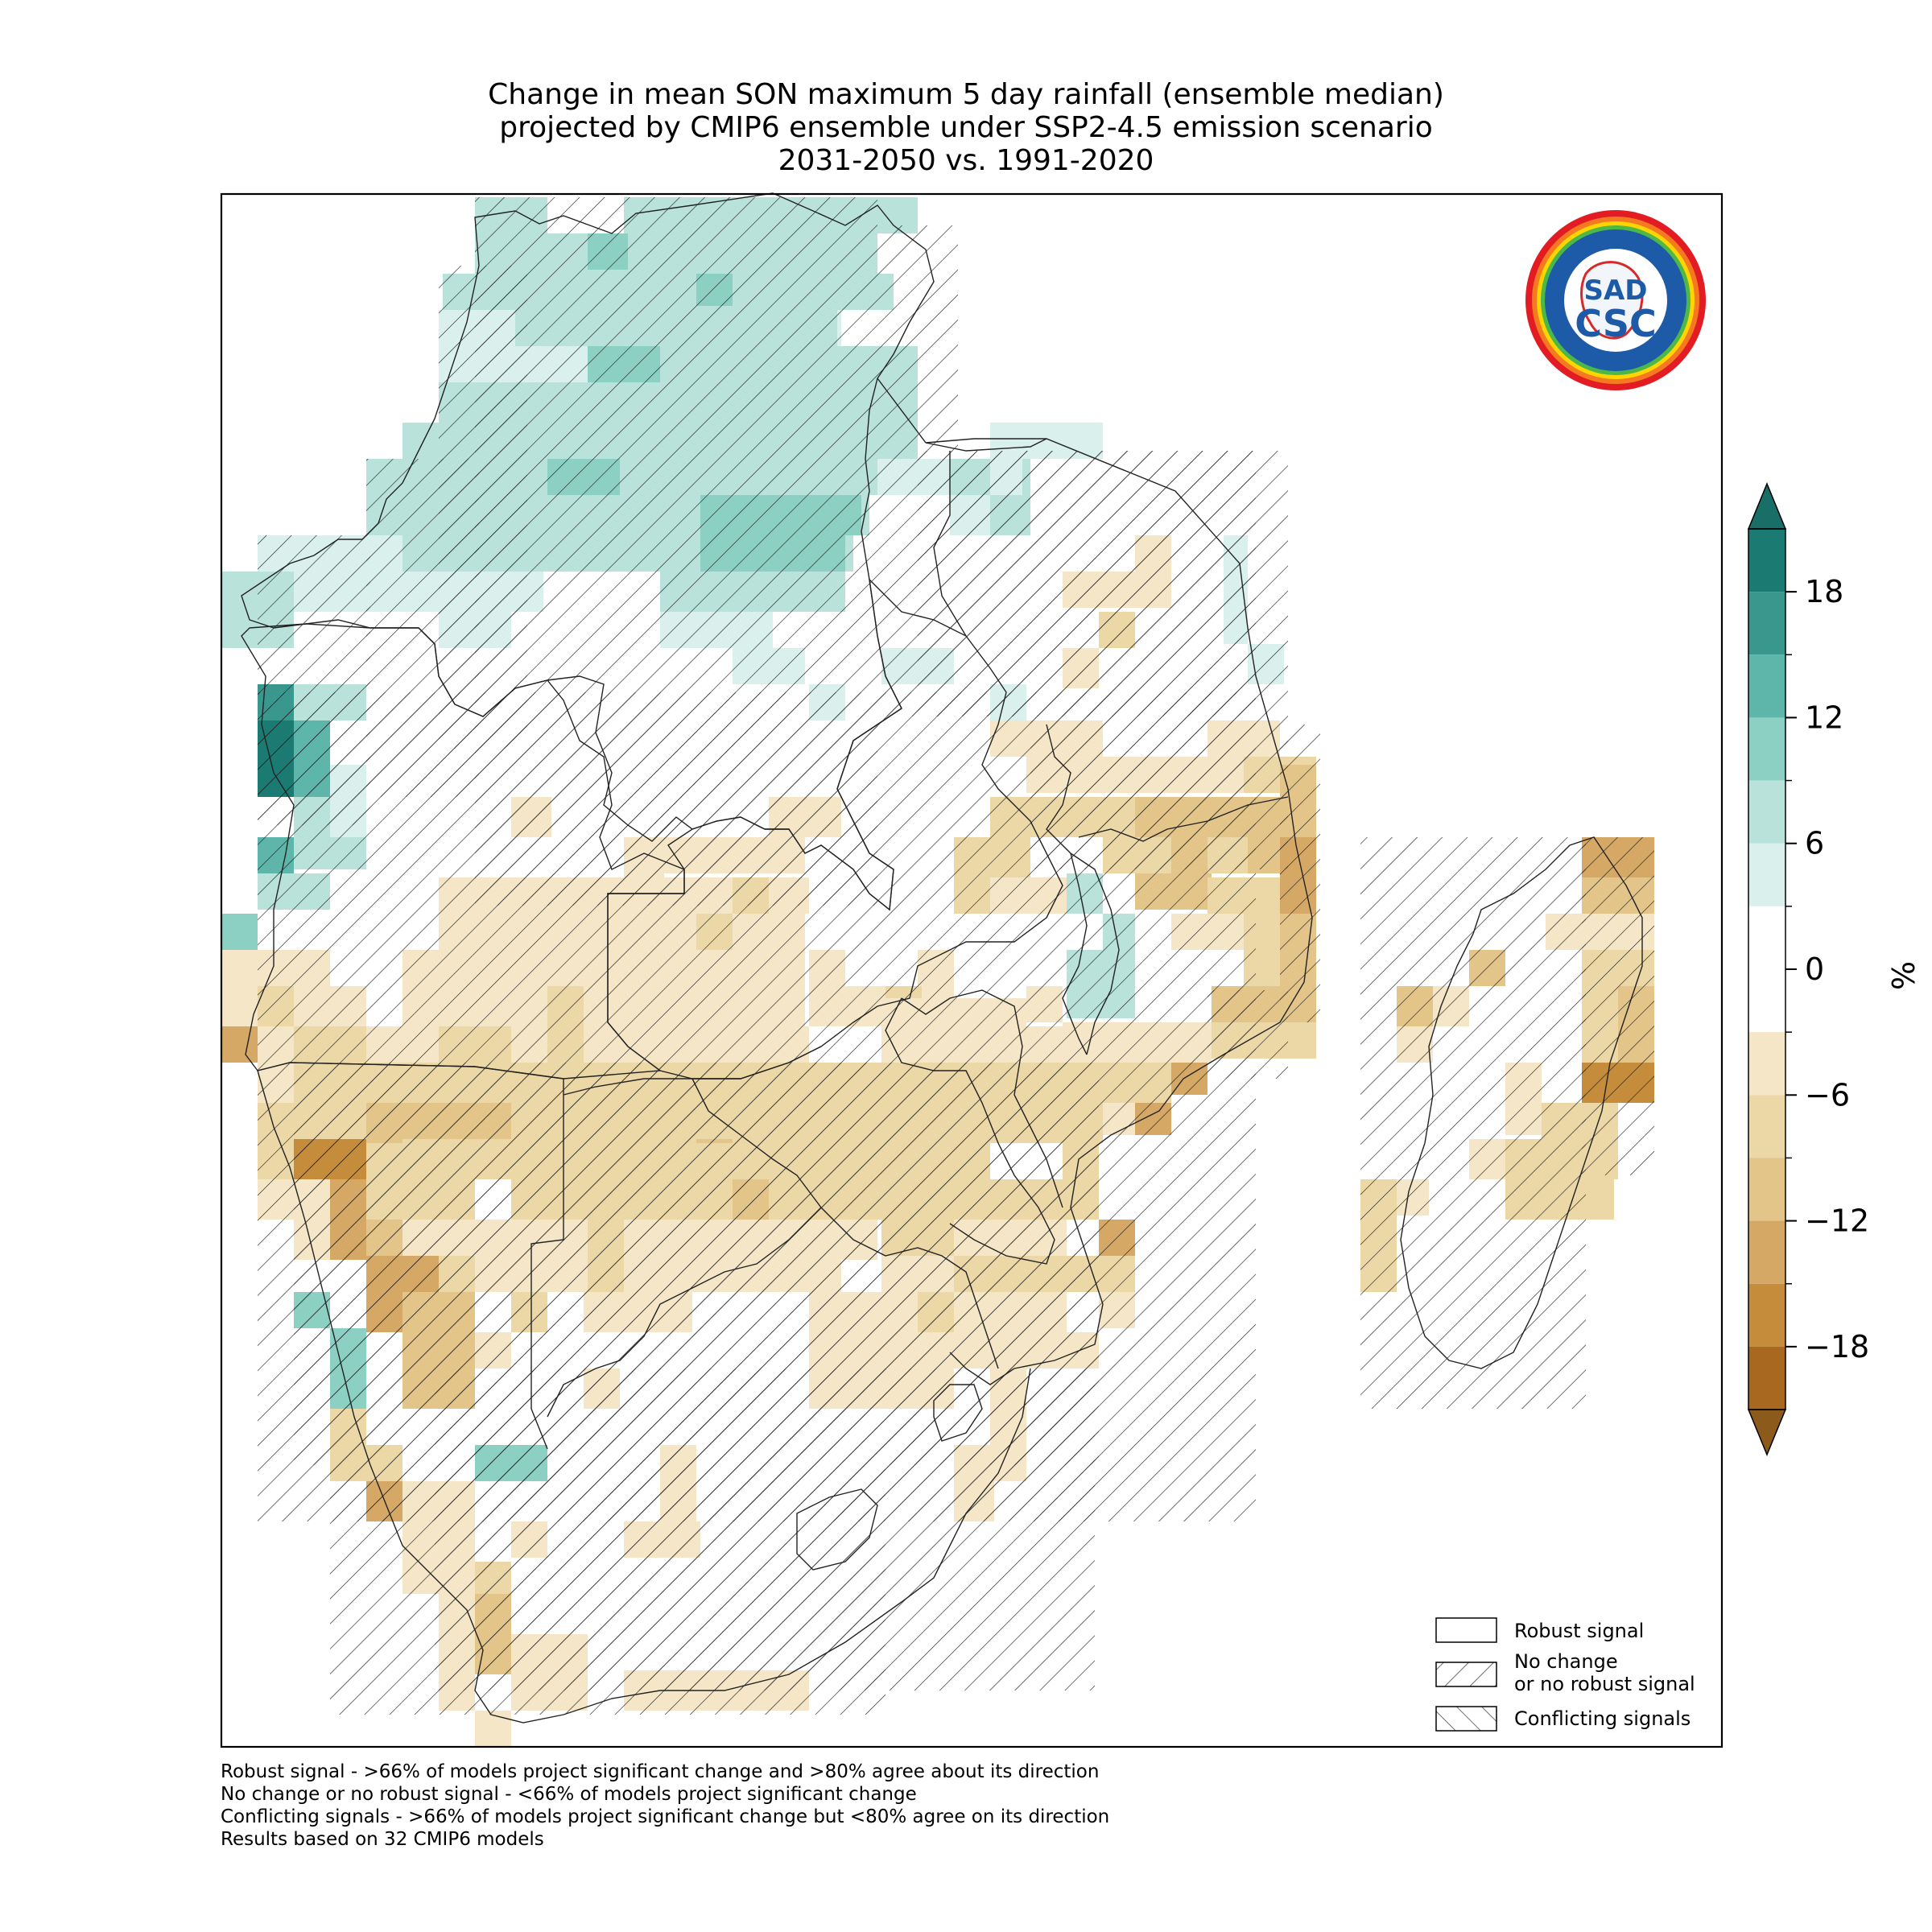  Describe the element at coordinates (1814, 844) in the screenshot. I see `colorbar-tick-label: 6` at that location.